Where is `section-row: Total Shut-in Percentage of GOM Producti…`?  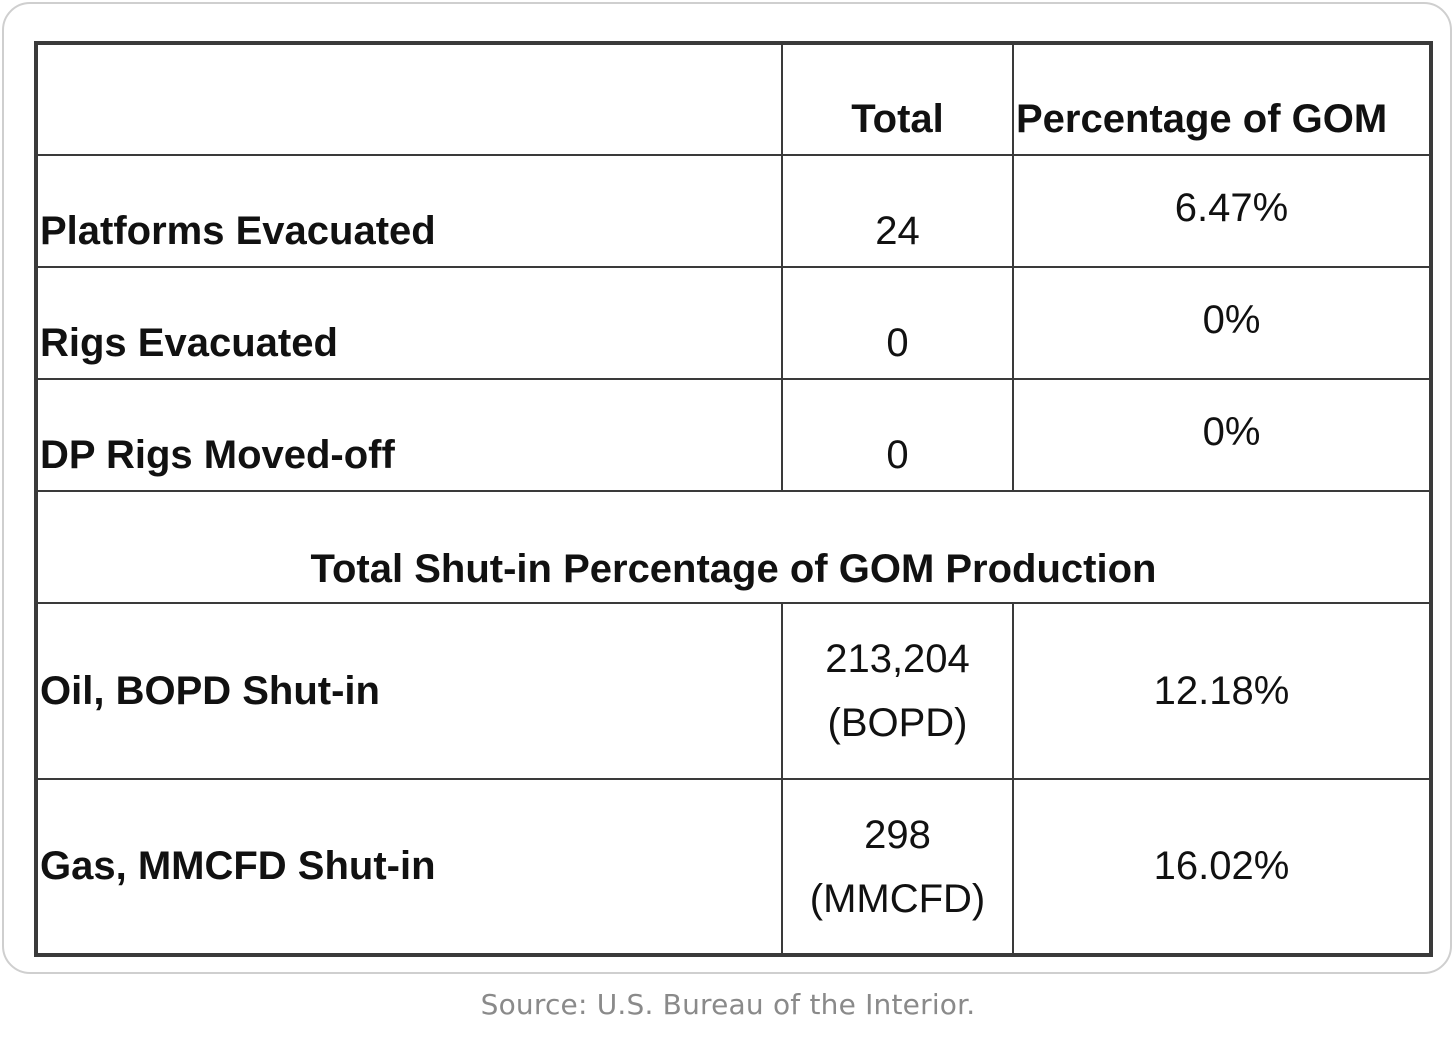
section-row: Total Shut-in Percentage of GOM Producti… is located at coordinates (733, 547).